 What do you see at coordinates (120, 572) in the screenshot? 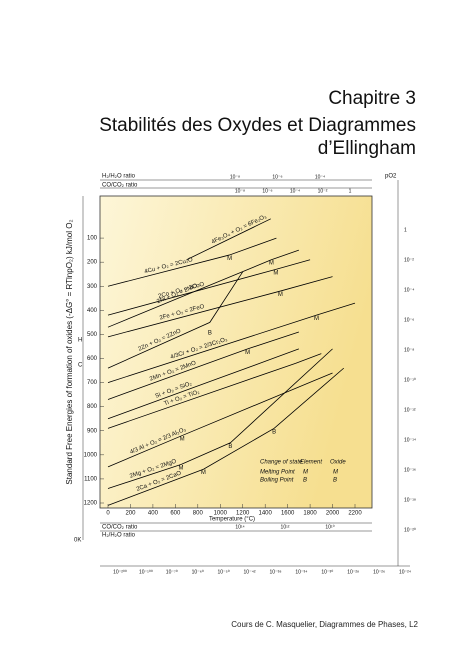
I see `scale-label: 10⁻²⁰⁰` at bounding box center [120, 572].